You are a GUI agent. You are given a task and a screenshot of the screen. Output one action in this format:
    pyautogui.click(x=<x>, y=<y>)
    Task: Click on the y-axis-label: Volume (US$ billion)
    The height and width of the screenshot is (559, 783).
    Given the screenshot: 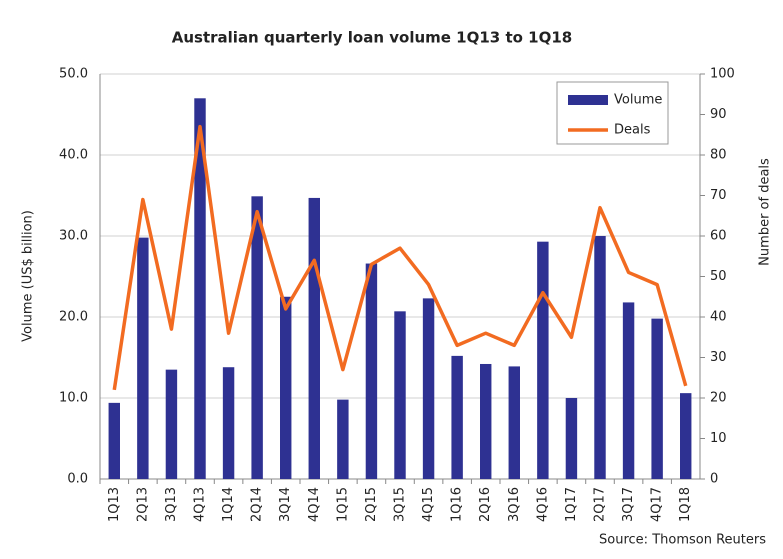 What is the action you would take?
    pyautogui.click(x=28, y=276)
    